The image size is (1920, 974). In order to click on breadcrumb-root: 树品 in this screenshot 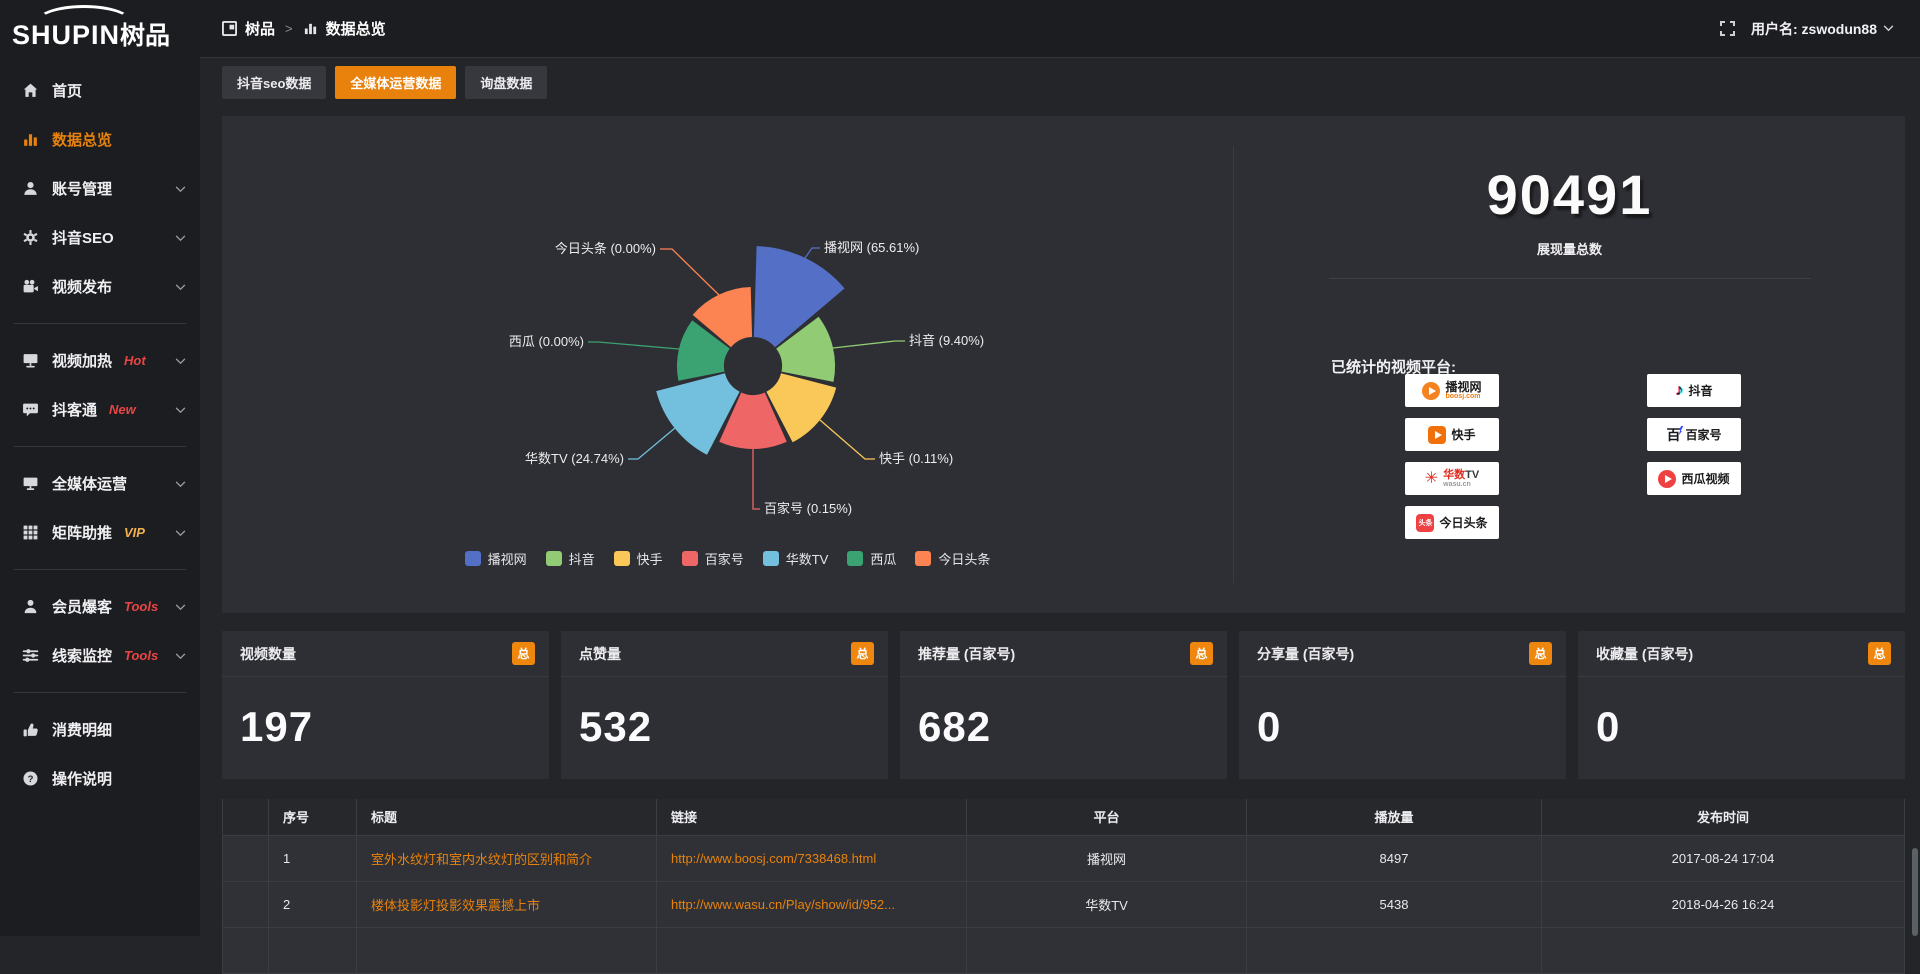, I will do `click(260, 28)`.